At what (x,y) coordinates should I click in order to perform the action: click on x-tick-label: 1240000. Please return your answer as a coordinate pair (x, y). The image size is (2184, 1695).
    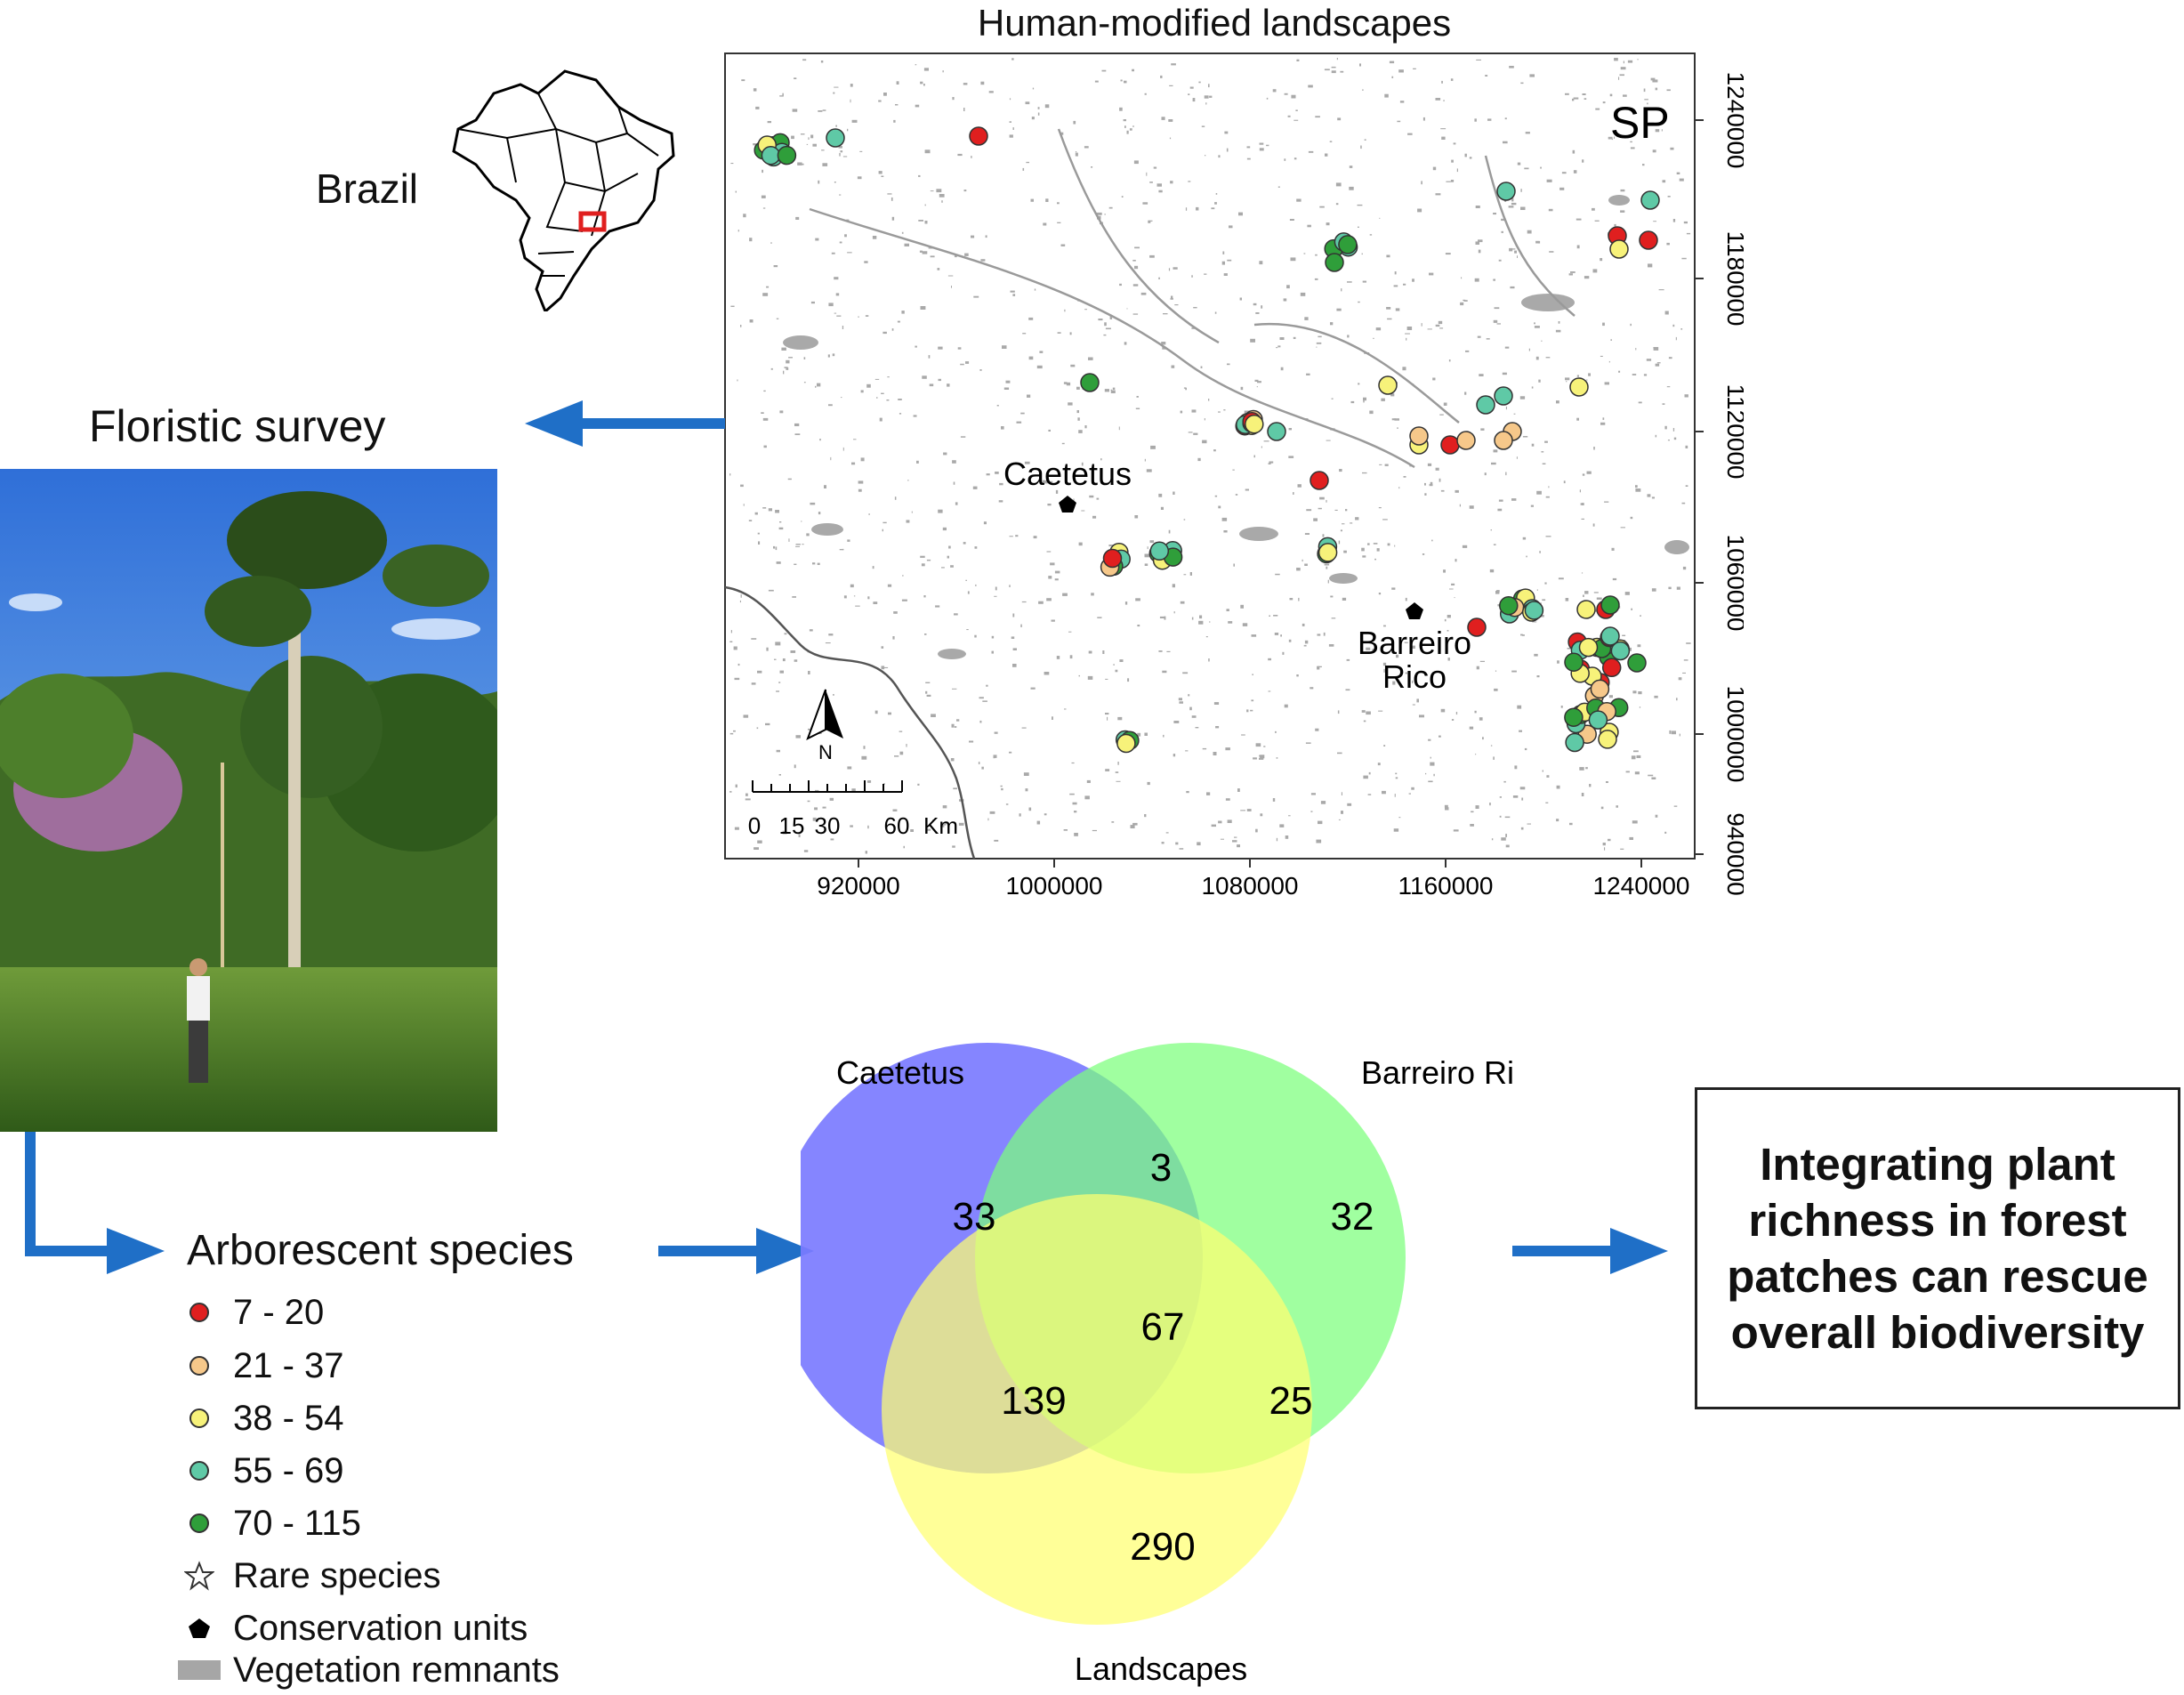
    Looking at the image, I should click on (1640, 886).